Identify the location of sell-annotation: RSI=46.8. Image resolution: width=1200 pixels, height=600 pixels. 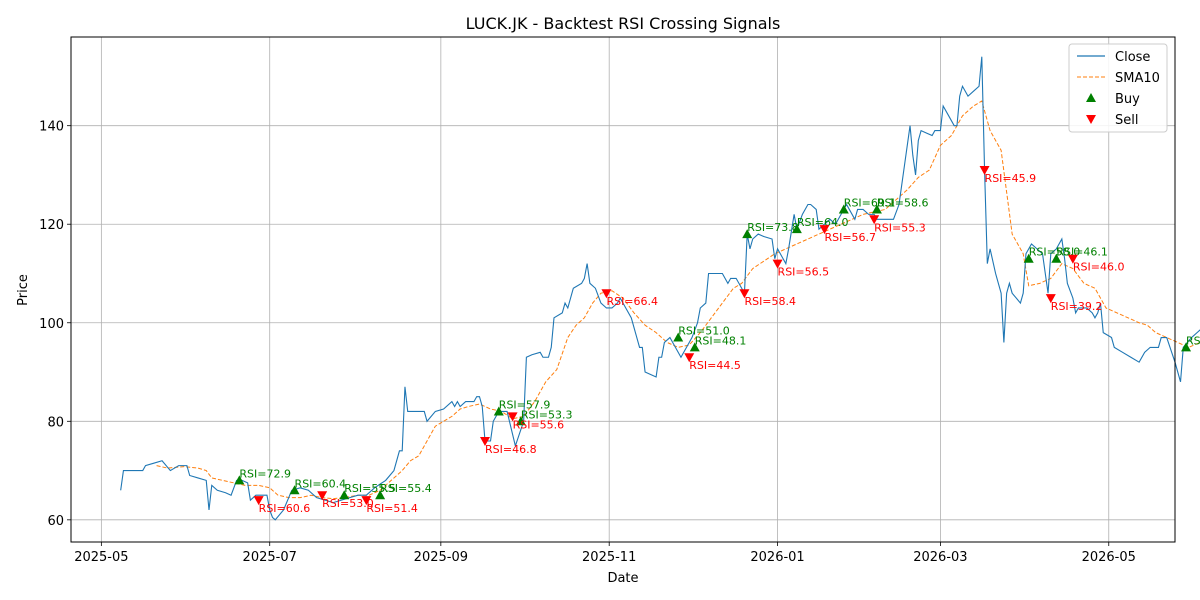
(511, 449).